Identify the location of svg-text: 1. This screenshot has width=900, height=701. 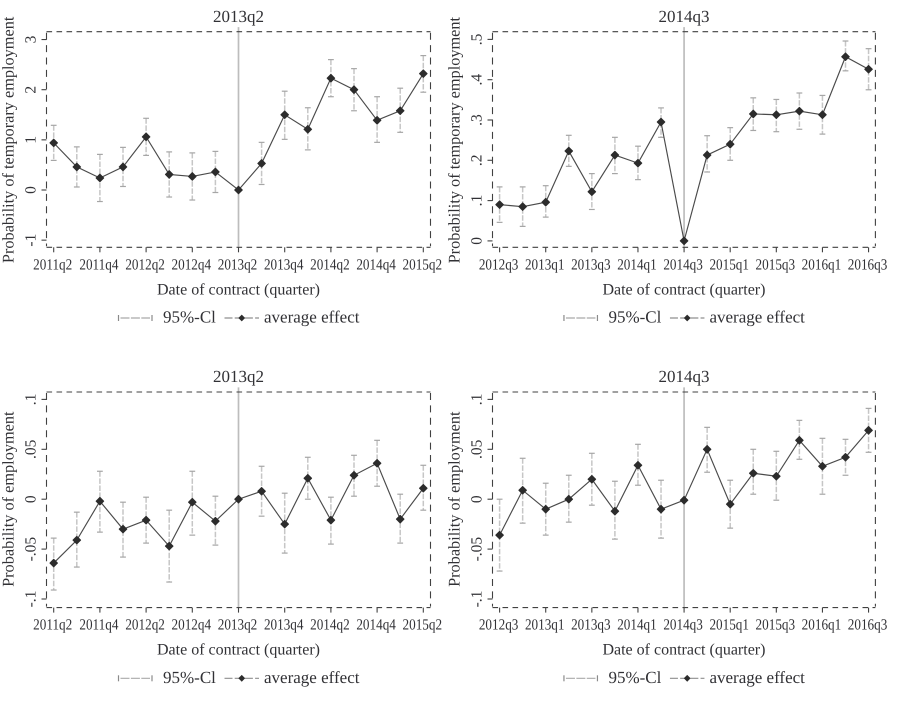
(31, 140).